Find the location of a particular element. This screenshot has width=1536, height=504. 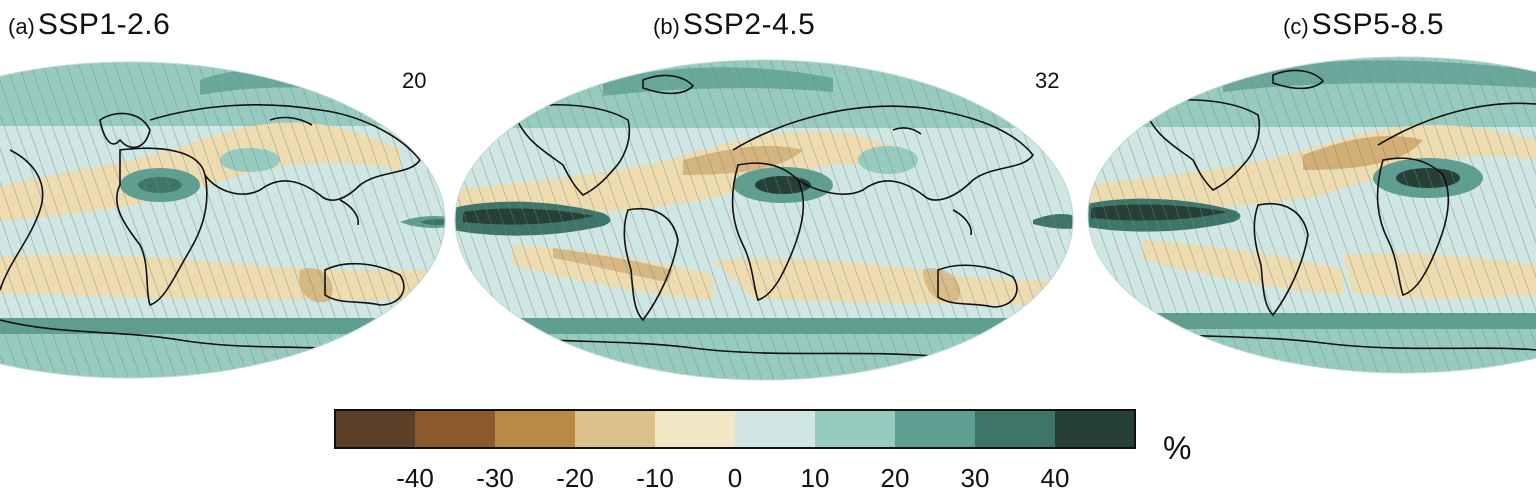

colorbar-tick-label: -20 is located at coordinates (575, 478).